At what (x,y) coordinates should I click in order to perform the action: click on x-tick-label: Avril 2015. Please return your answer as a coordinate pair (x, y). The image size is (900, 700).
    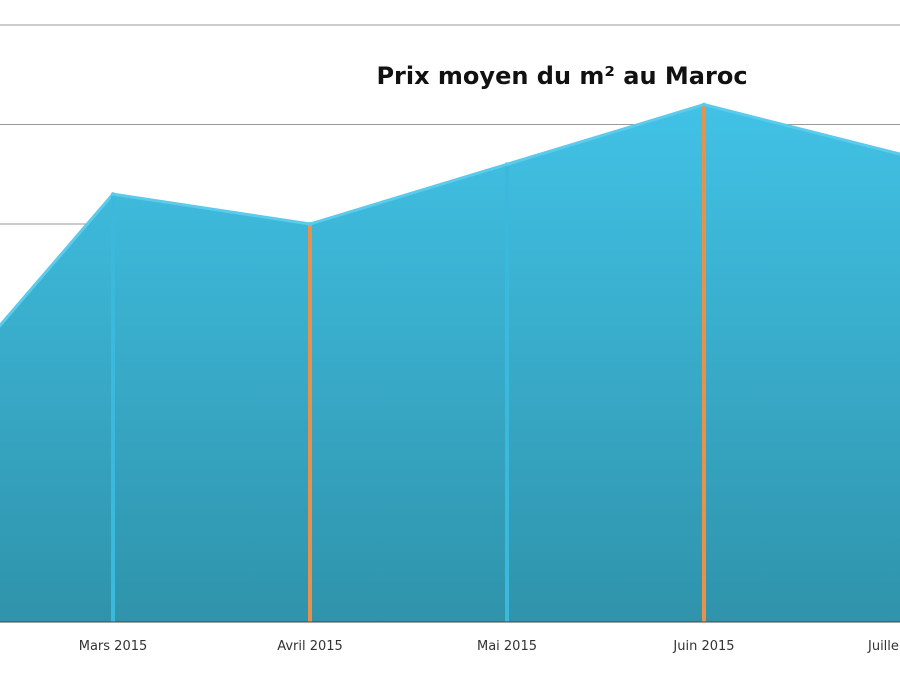
    Looking at the image, I should click on (310, 646).